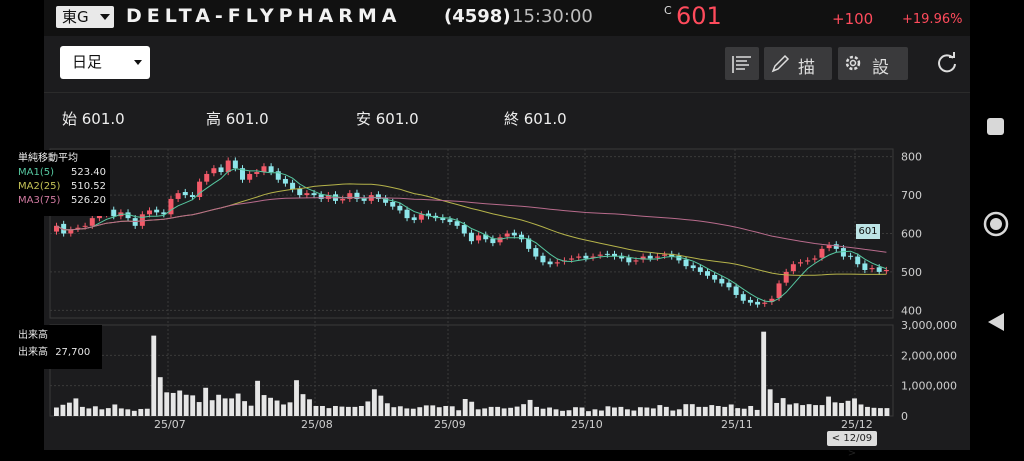  Describe the element at coordinates (33, 335) in the screenshot. I see `volume-legend-title: 出来高` at that location.